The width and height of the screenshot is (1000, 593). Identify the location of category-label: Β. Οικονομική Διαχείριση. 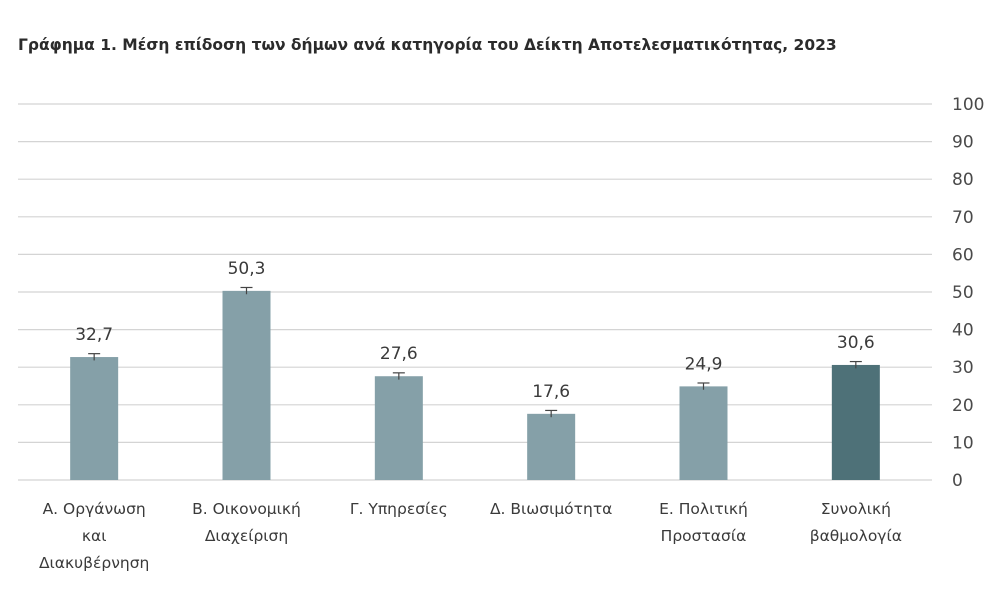
(246, 522).